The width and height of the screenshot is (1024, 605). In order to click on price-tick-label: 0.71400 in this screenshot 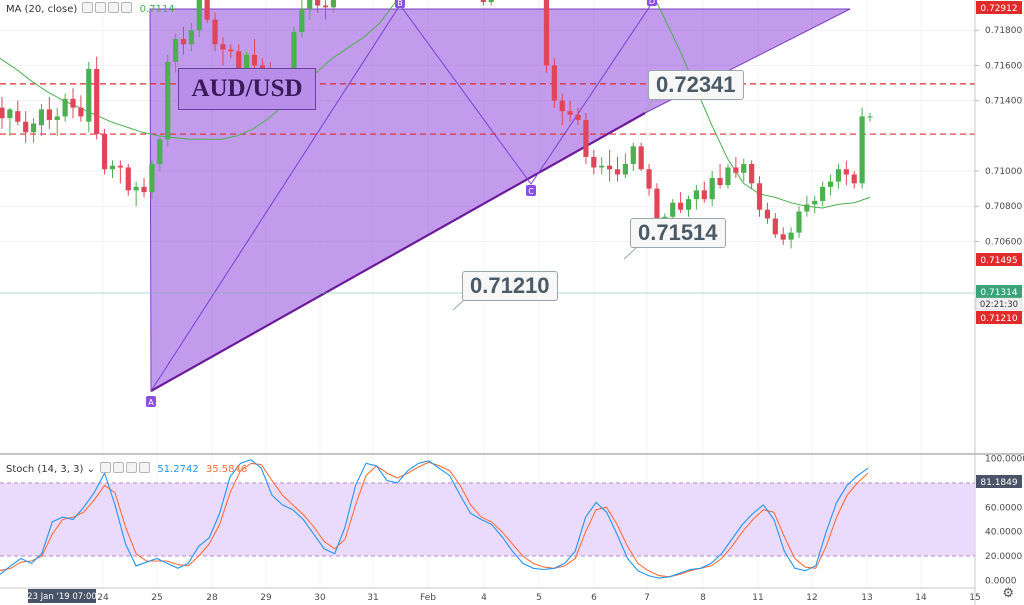, I will do `click(1003, 102)`.